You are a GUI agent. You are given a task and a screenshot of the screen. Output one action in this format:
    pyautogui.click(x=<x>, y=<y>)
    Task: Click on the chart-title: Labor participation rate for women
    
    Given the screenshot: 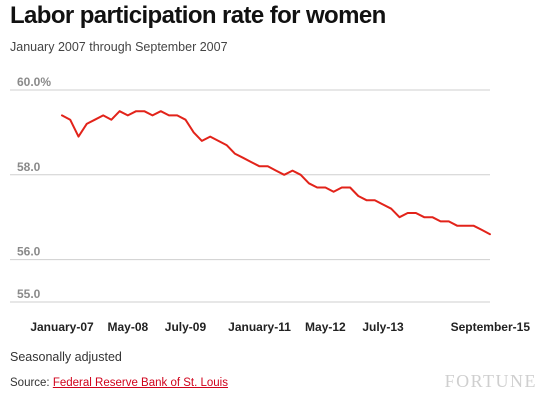 What is the action you would take?
    pyautogui.click(x=198, y=15)
    